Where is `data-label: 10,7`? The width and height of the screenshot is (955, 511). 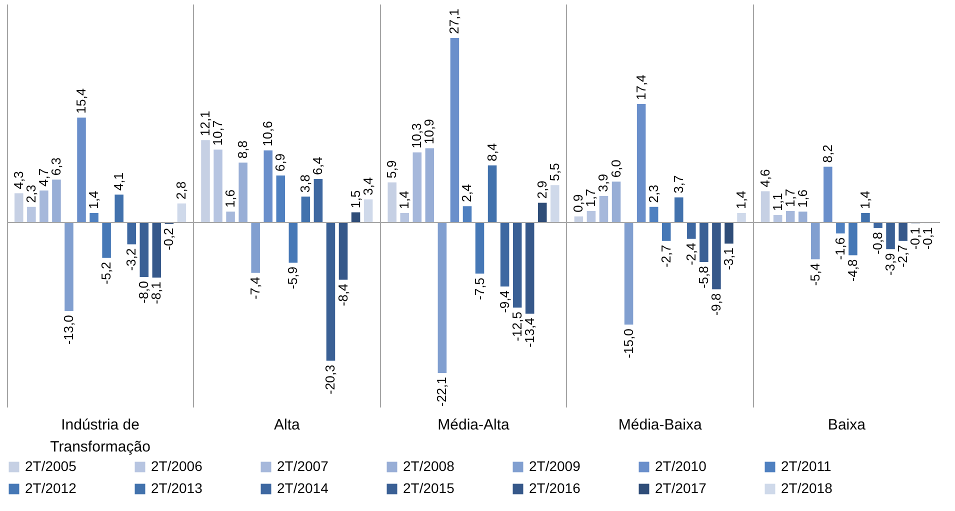
data-label: 10,7 is located at coordinates (218, 133).